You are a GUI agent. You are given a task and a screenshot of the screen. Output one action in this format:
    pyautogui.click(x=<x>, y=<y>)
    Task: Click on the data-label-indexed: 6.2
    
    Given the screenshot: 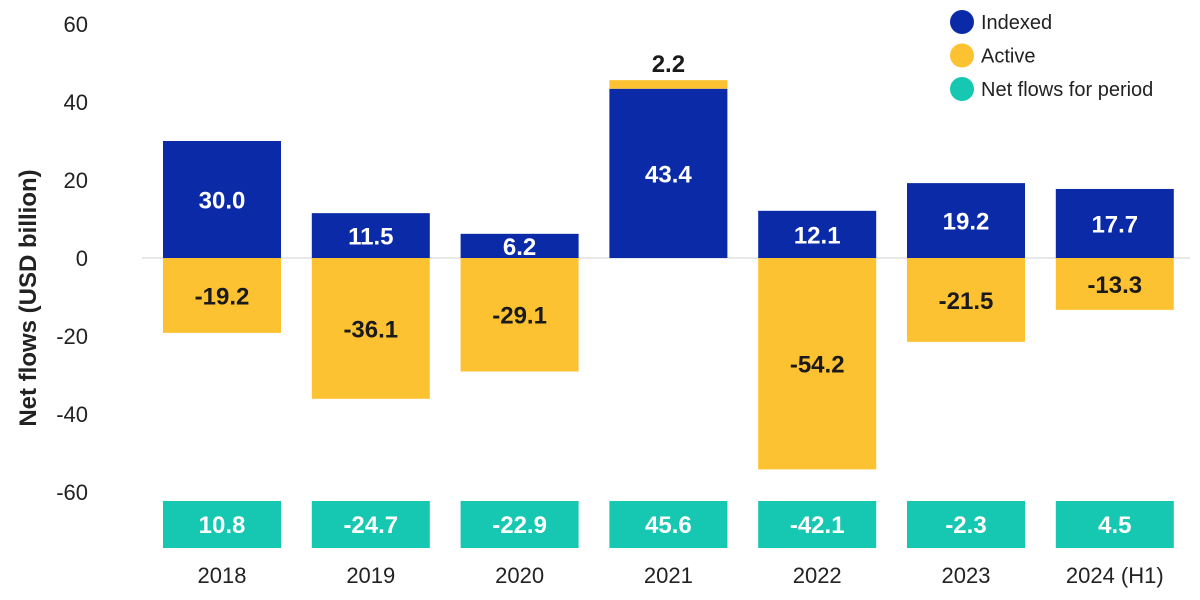 What is the action you would take?
    pyautogui.click(x=519, y=247)
    